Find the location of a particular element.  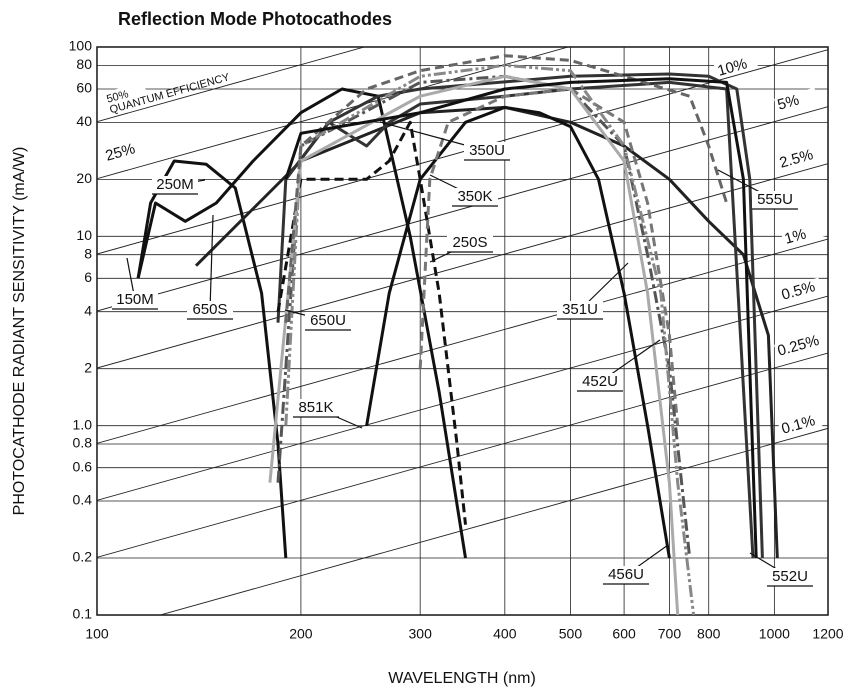

y-tick-label: 4 is located at coordinates (88, 310).